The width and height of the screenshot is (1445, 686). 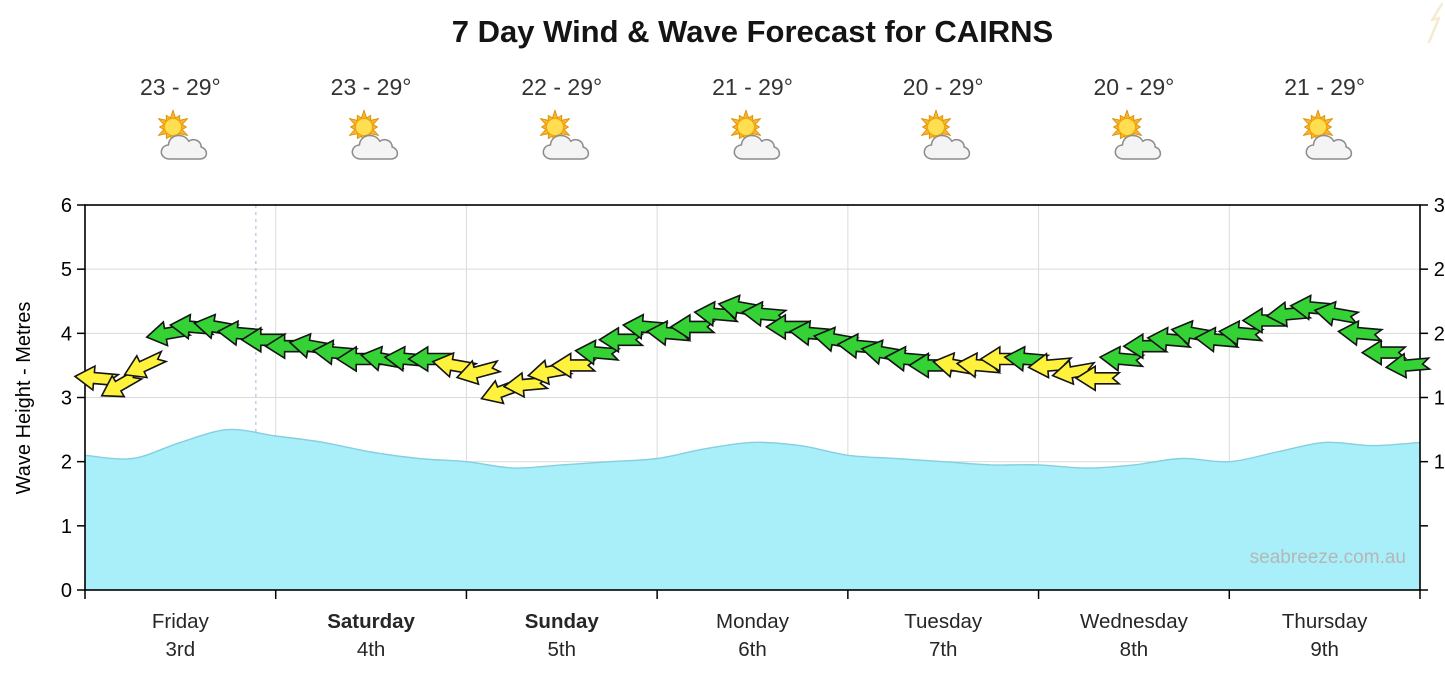 What do you see at coordinates (943, 621) in the screenshot?
I see `day-label-name: Tuesday` at bounding box center [943, 621].